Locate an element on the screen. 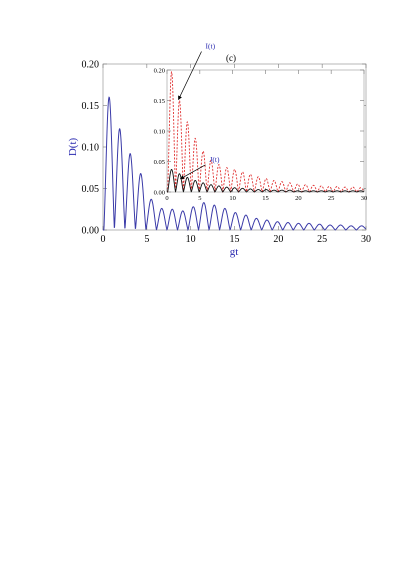 The image size is (409, 582). annotation-label: I(t) is located at coordinates (211, 46).